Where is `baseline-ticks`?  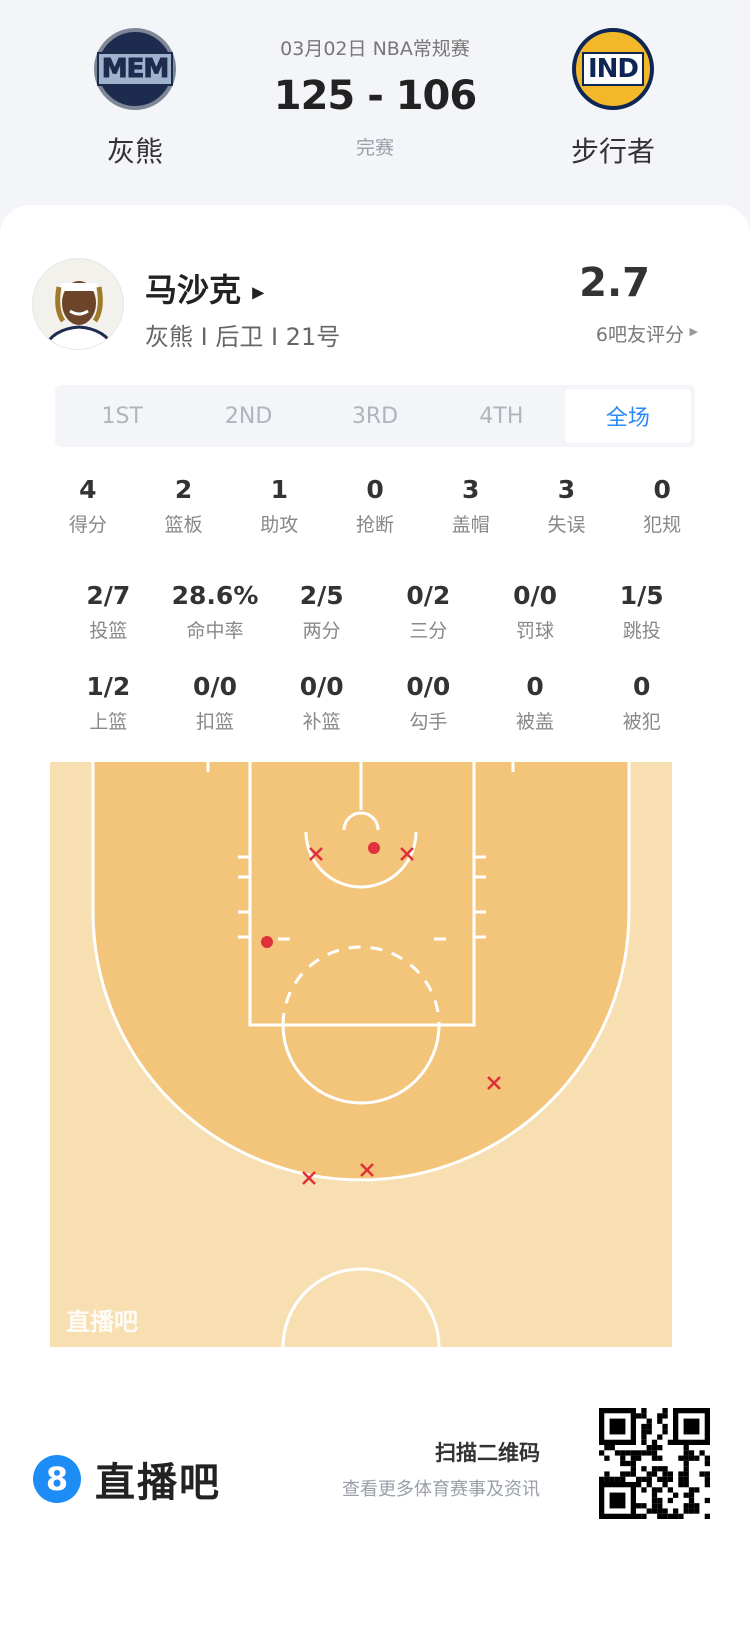
baseline-ticks is located at coordinates (360, 767).